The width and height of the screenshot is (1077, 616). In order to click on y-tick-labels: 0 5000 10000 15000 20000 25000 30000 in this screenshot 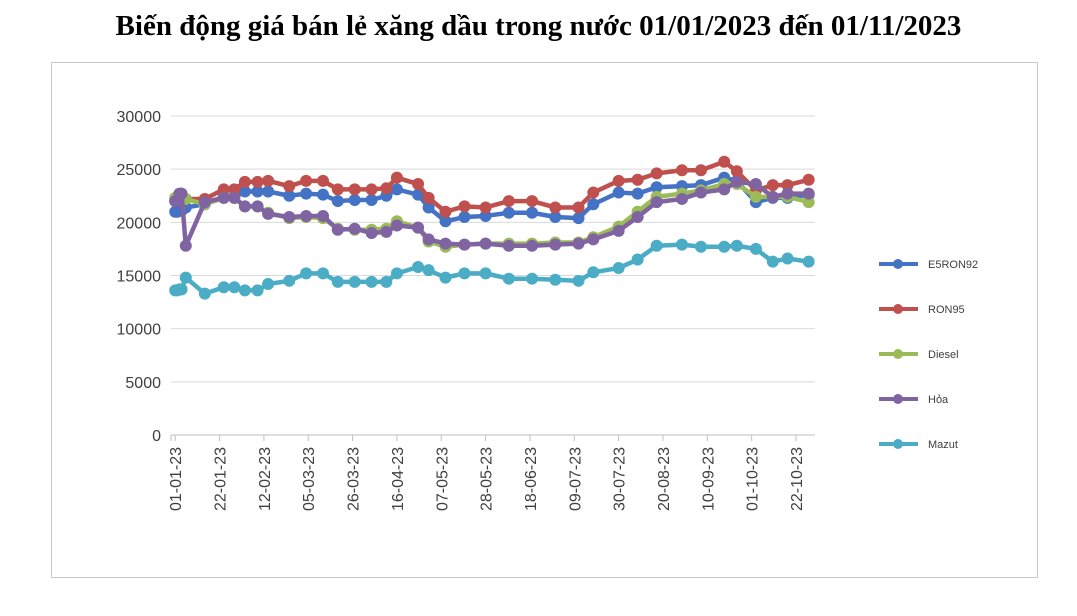, I will do `click(139, 277)`.